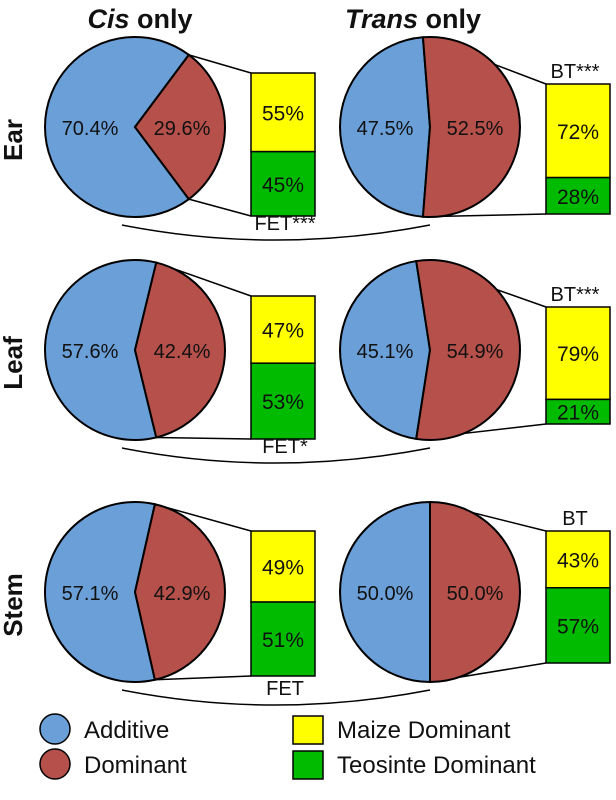  I want to click on breakdown-label-teosinte: 28%, so click(578, 197).